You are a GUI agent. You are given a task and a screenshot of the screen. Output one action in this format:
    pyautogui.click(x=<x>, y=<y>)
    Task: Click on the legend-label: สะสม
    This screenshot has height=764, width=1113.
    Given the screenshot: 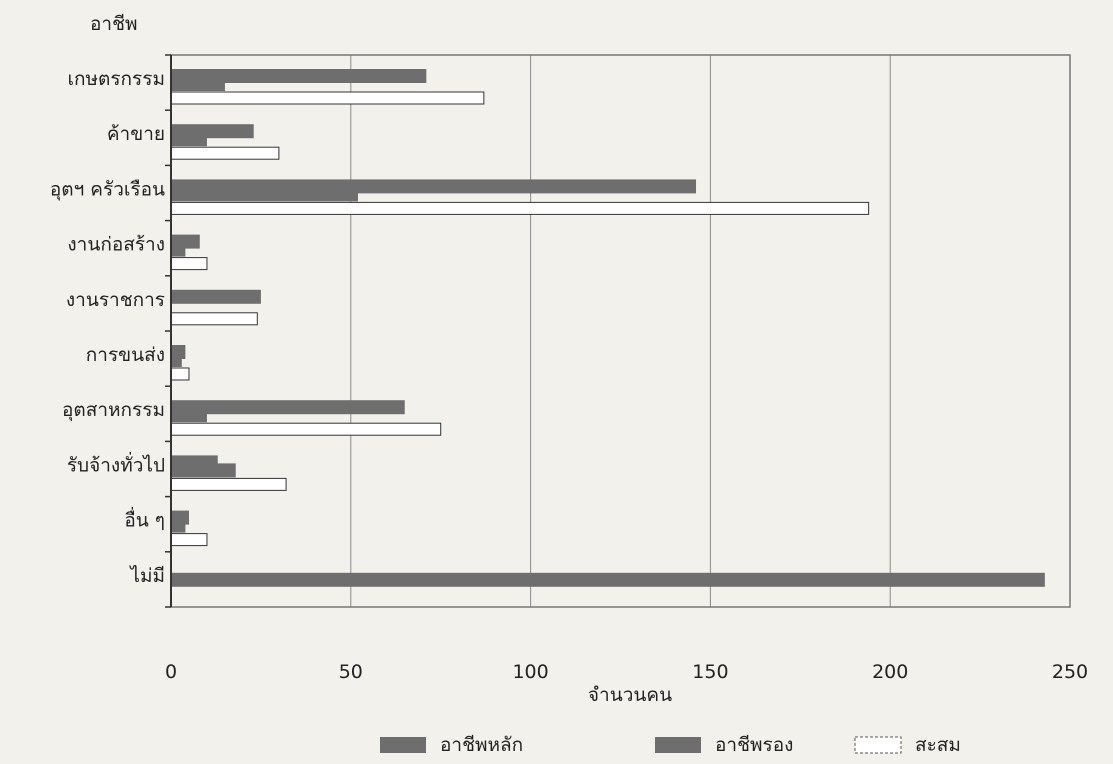 What is the action you would take?
    pyautogui.click(x=938, y=745)
    